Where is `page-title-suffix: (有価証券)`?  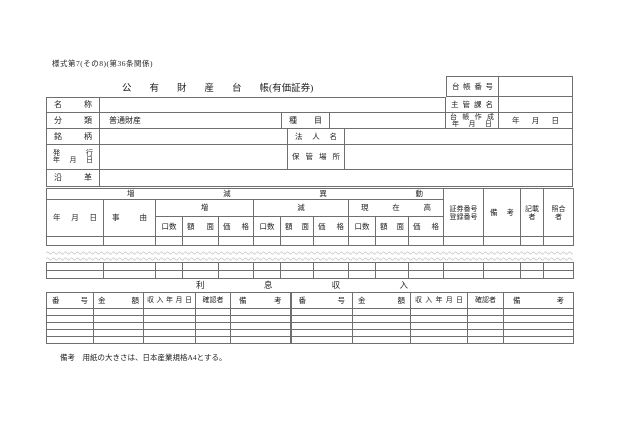 page-title-suffix: (有価証券) is located at coordinates (291, 89).